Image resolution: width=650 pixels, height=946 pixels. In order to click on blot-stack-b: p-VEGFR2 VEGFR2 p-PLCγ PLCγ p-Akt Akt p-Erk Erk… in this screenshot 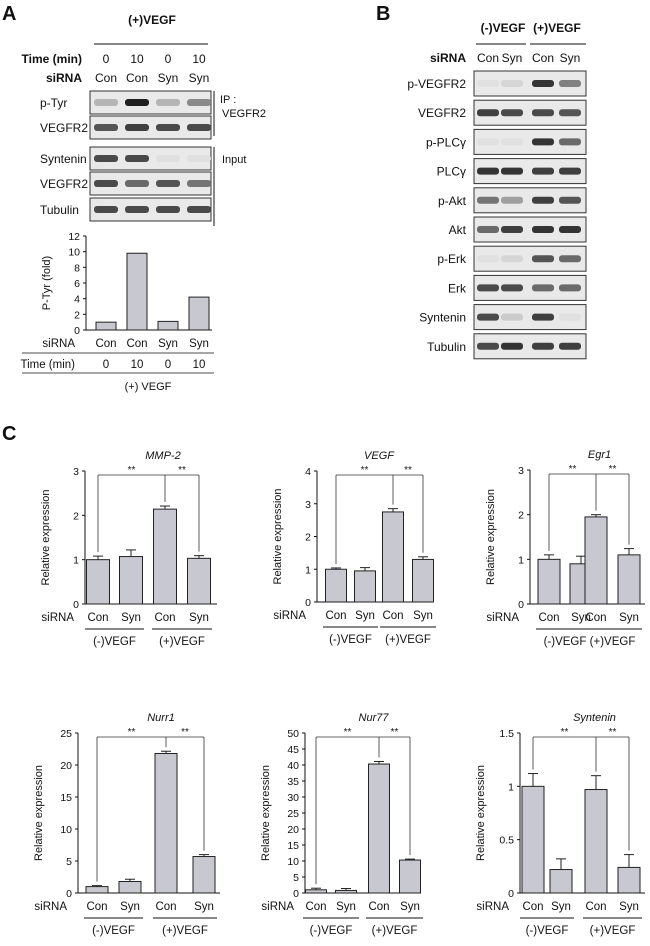, I will do `click(497, 215)`.